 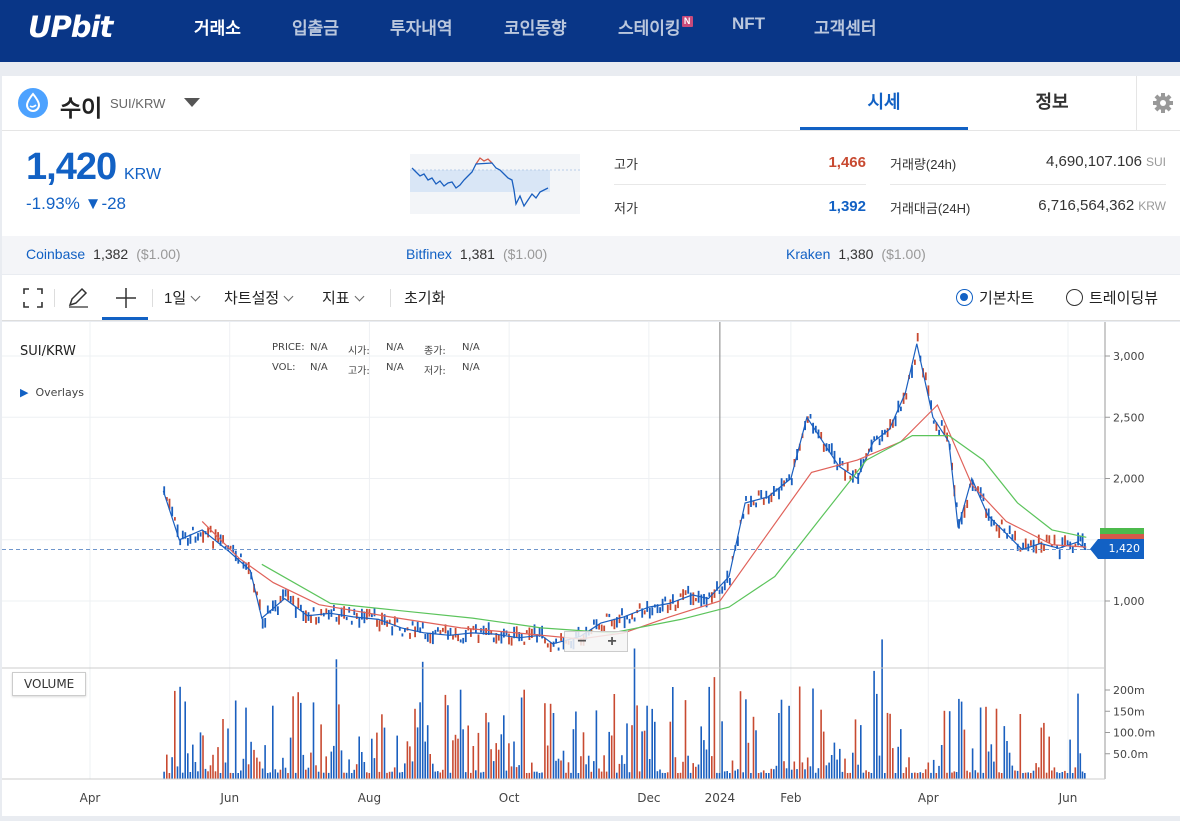 What do you see at coordinates (1086, 205) in the screenshot?
I see `amount-number: 6,716,564,362` at bounding box center [1086, 205].